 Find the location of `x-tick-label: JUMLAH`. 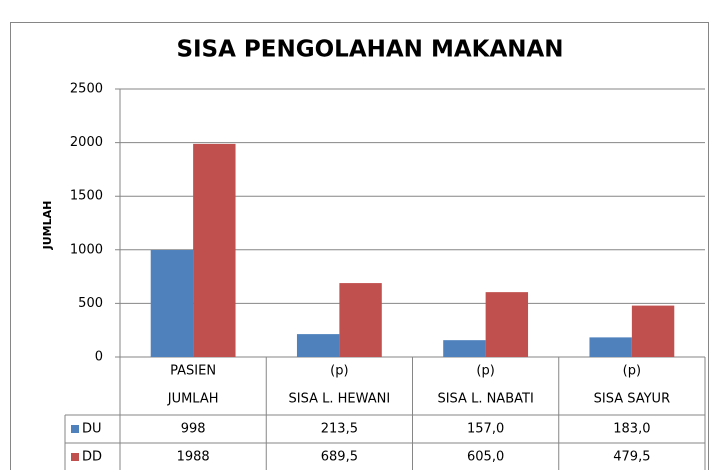

x-tick-label: JUMLAH is located at coordinates (193, 399).